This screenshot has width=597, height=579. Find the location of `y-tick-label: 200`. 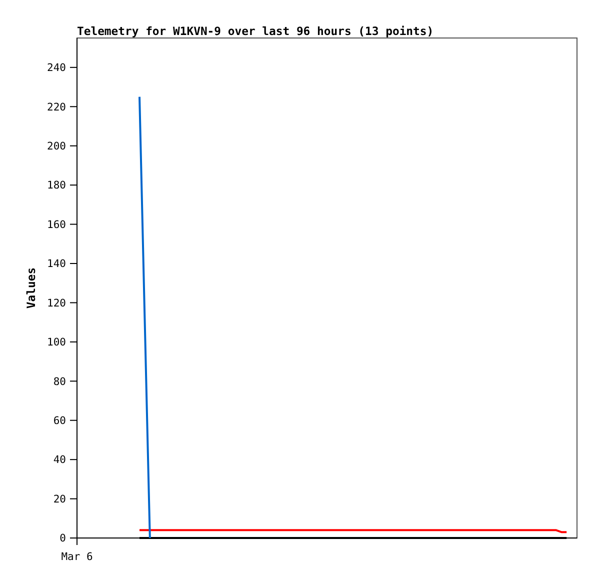

y-tick-label: 200 is located at coordinates (56, 146).